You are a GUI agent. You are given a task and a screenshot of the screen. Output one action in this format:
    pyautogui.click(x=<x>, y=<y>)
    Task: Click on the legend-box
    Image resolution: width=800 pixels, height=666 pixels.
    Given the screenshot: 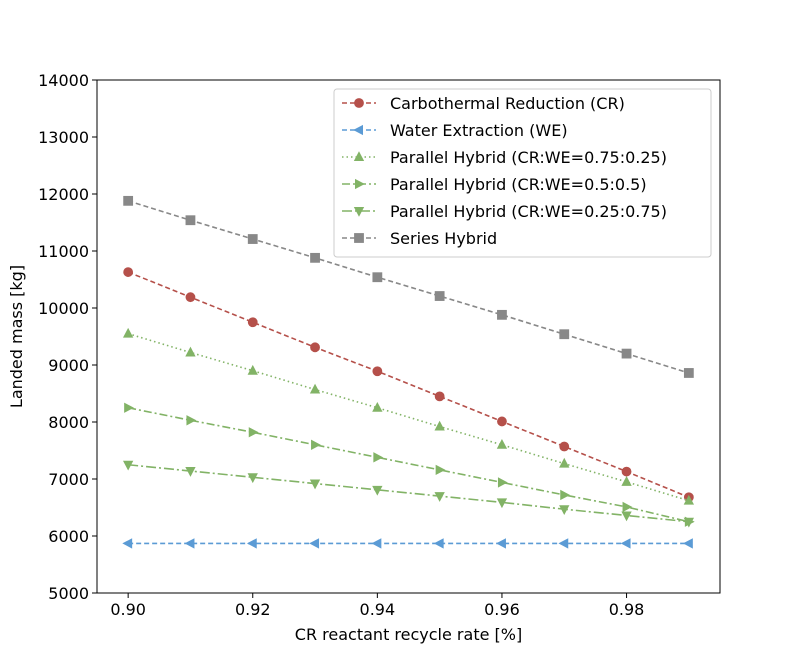 What is the action you would take?
    pyautogui.click(x=522, y=173)
    